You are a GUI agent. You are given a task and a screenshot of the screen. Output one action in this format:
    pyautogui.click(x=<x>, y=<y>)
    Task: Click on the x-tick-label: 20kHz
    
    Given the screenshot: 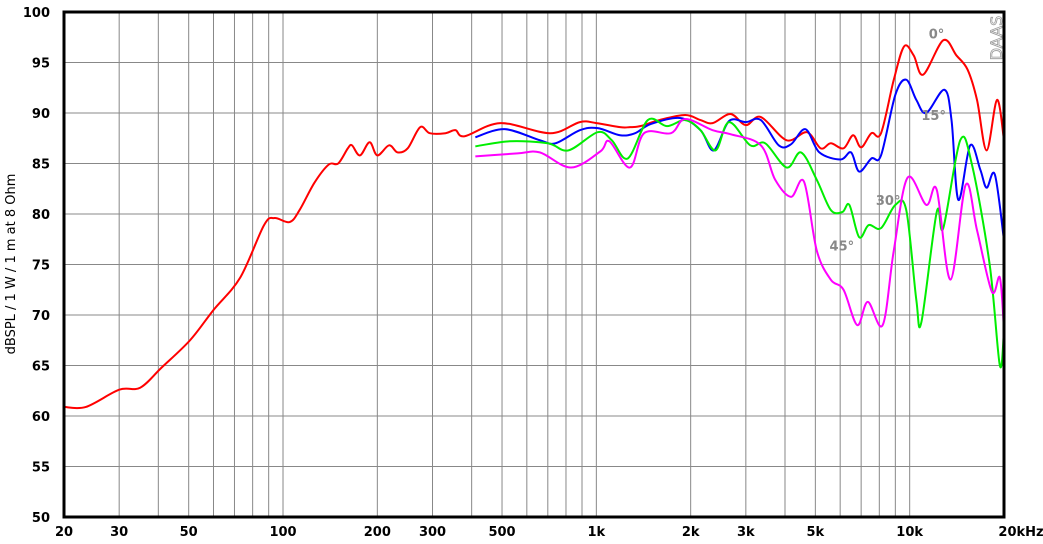 What is the action you would take?
    pyautogui.click(x=1020, y=532)
    